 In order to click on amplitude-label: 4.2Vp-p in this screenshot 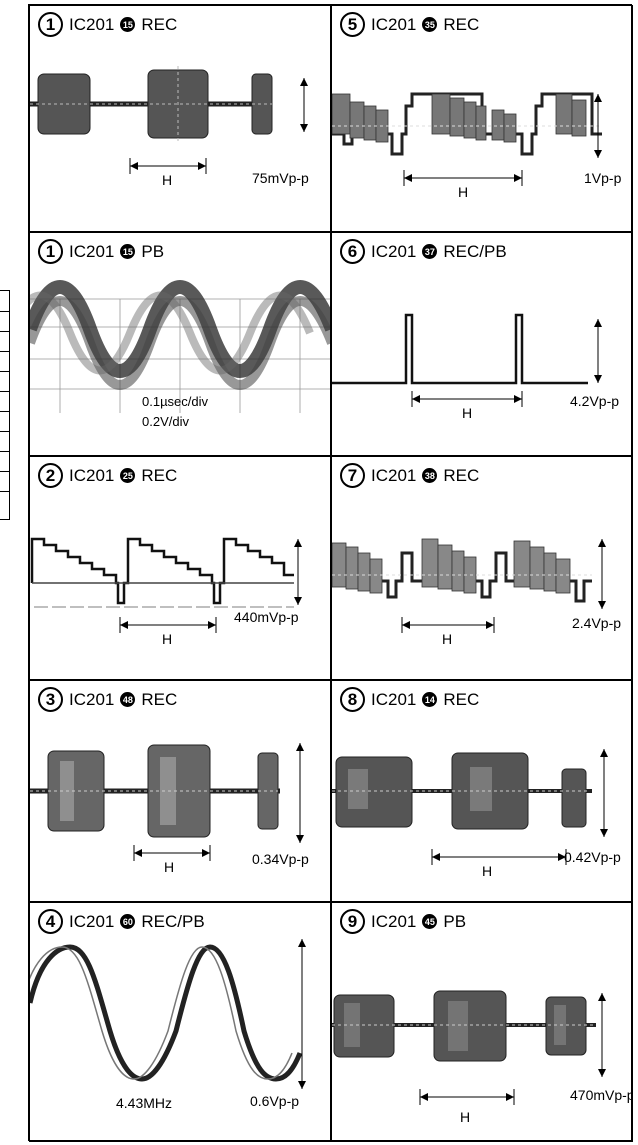, I will do `click(595, 401)`.